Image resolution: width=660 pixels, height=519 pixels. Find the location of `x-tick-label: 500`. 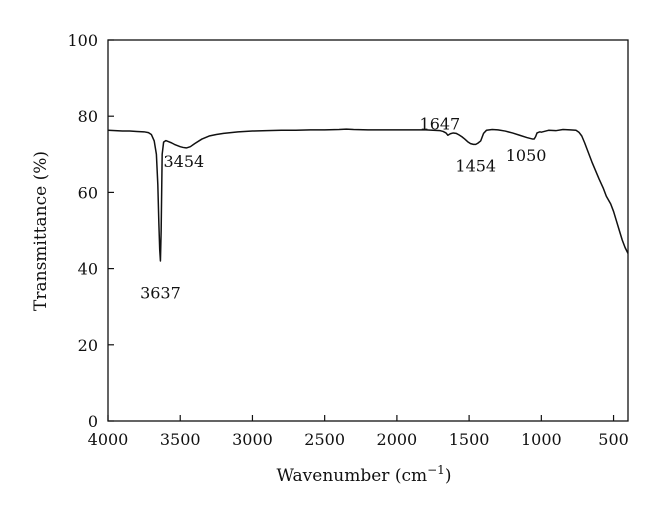

x-tick-label: 500 is located at coordinates (613, 439).